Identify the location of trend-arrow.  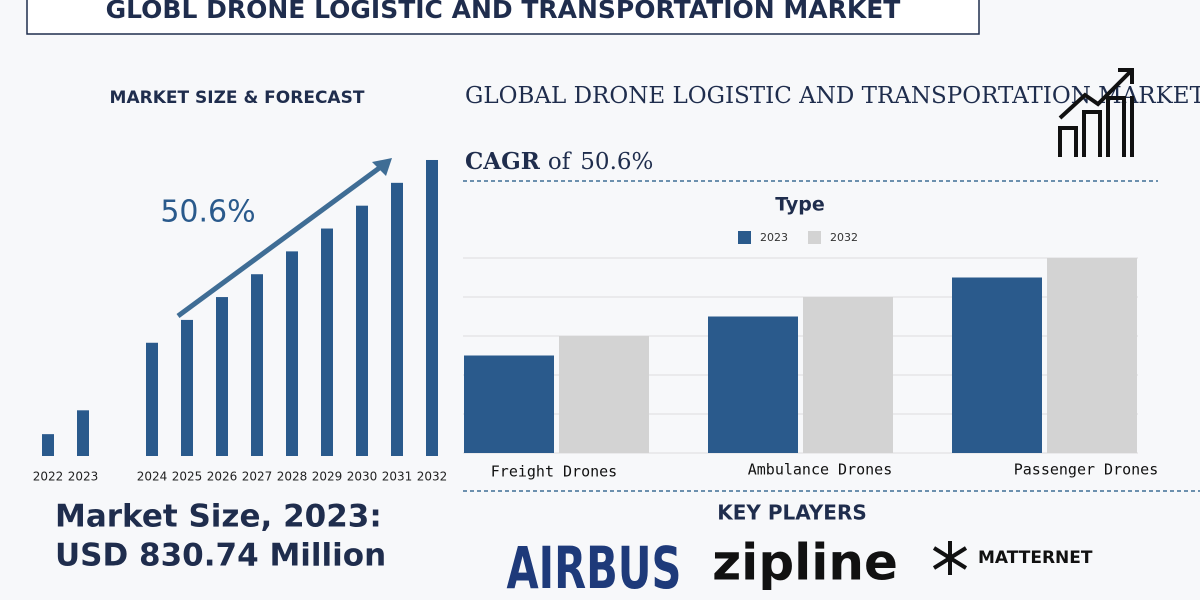
(280, 241).